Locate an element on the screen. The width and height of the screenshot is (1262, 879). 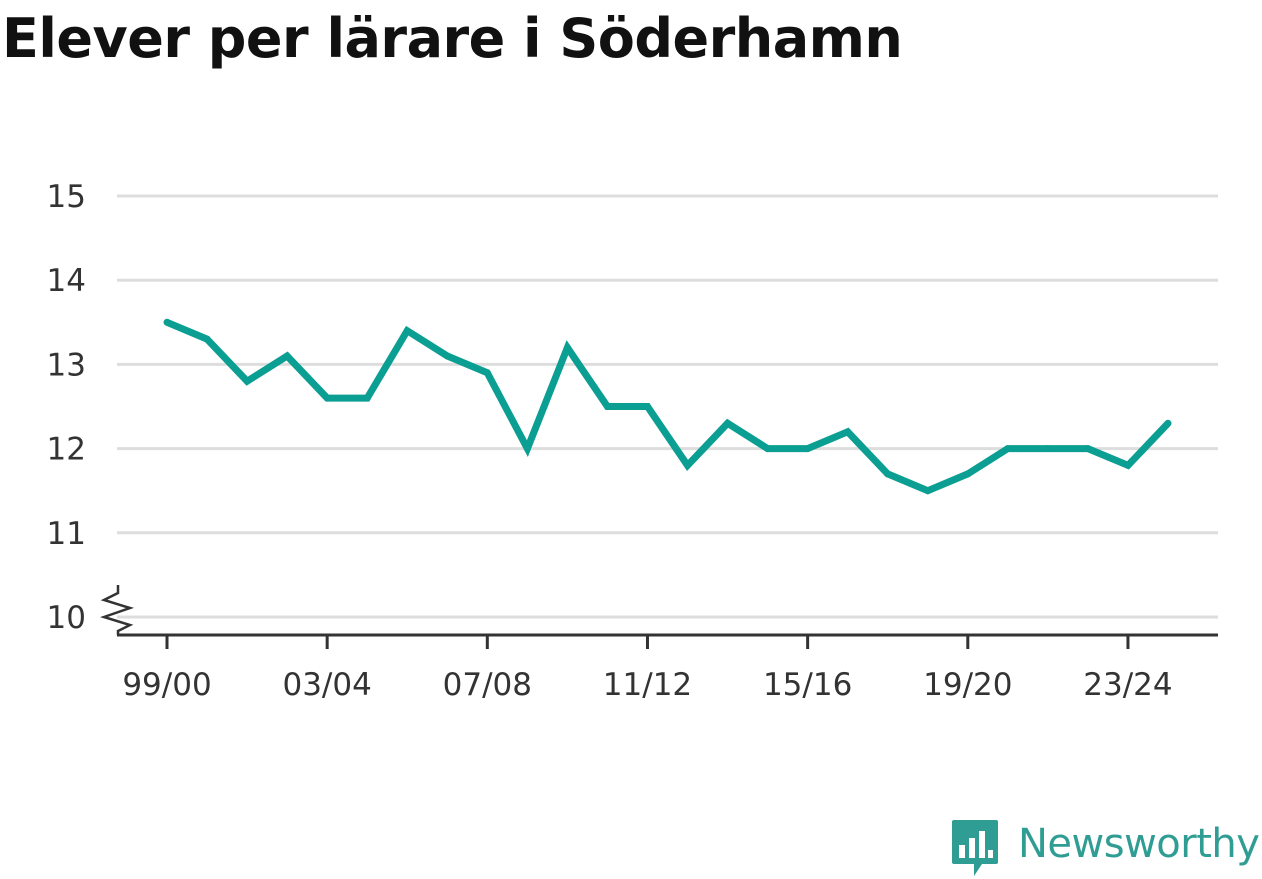
y-tick-label: 10 is located at coordinates (66, 618).